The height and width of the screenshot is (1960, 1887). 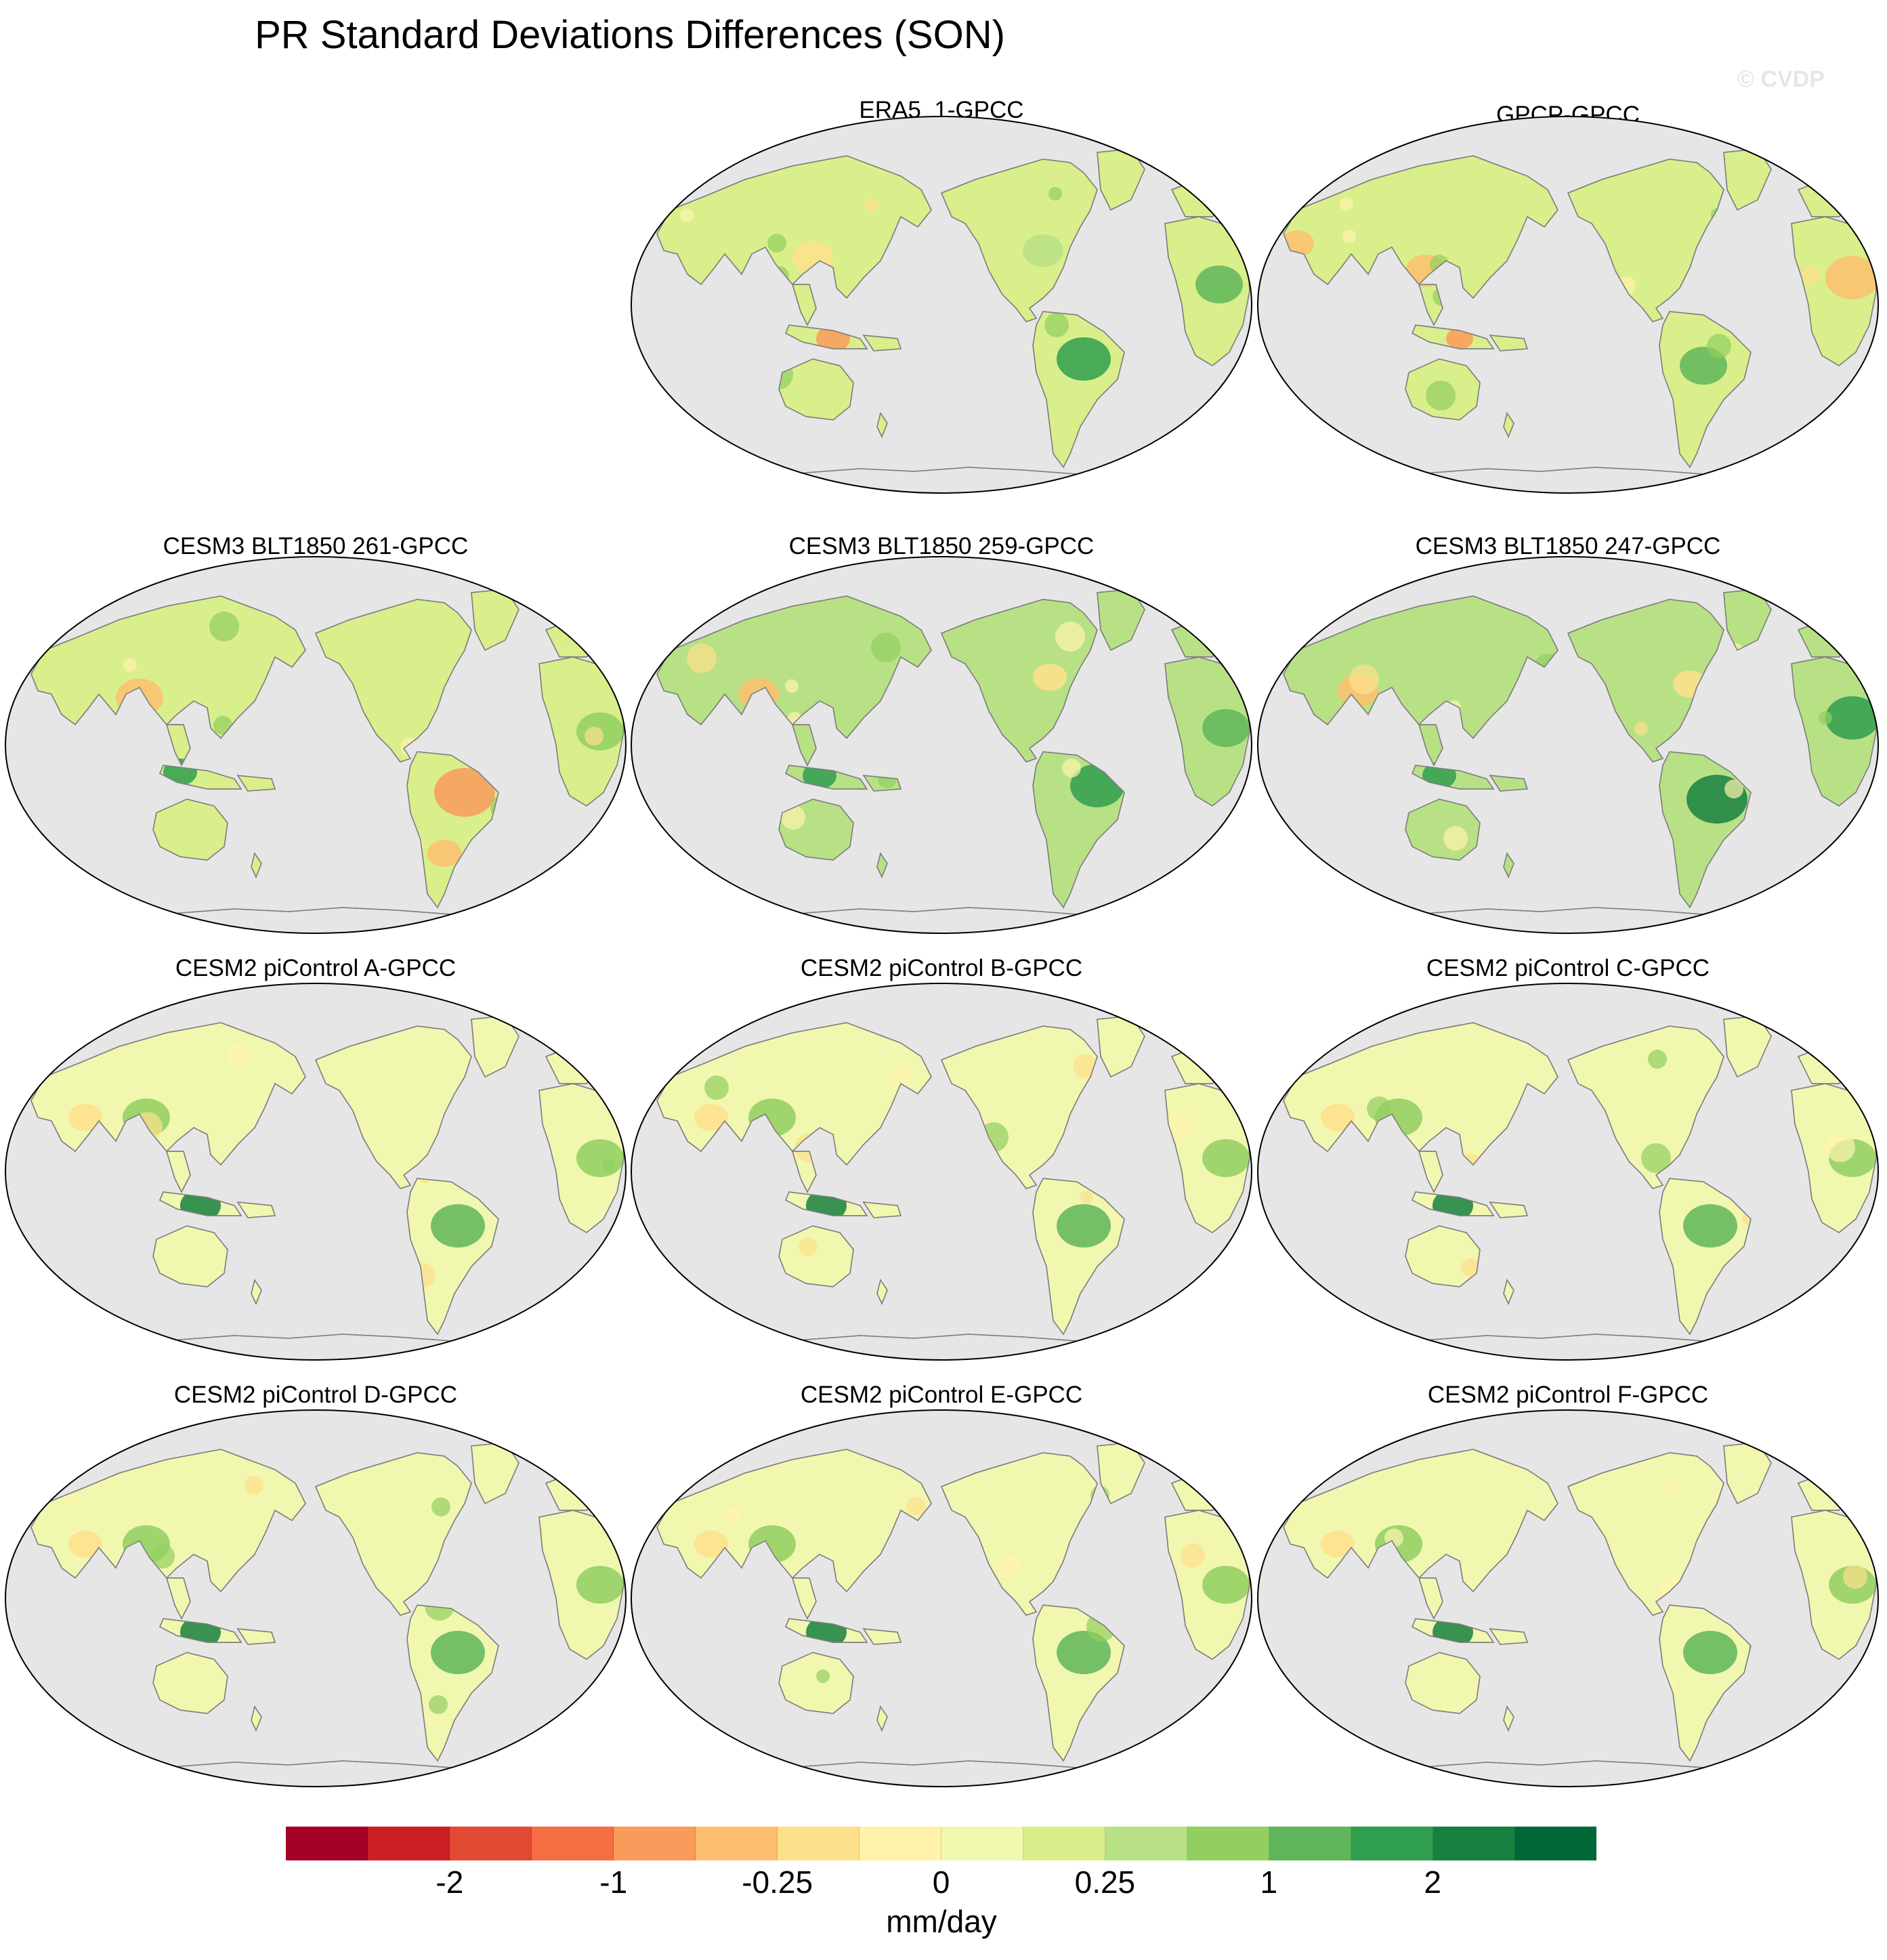 I want to click on panel-title: CESM2 piControl B-GPCC, so click(x=942, y=968).